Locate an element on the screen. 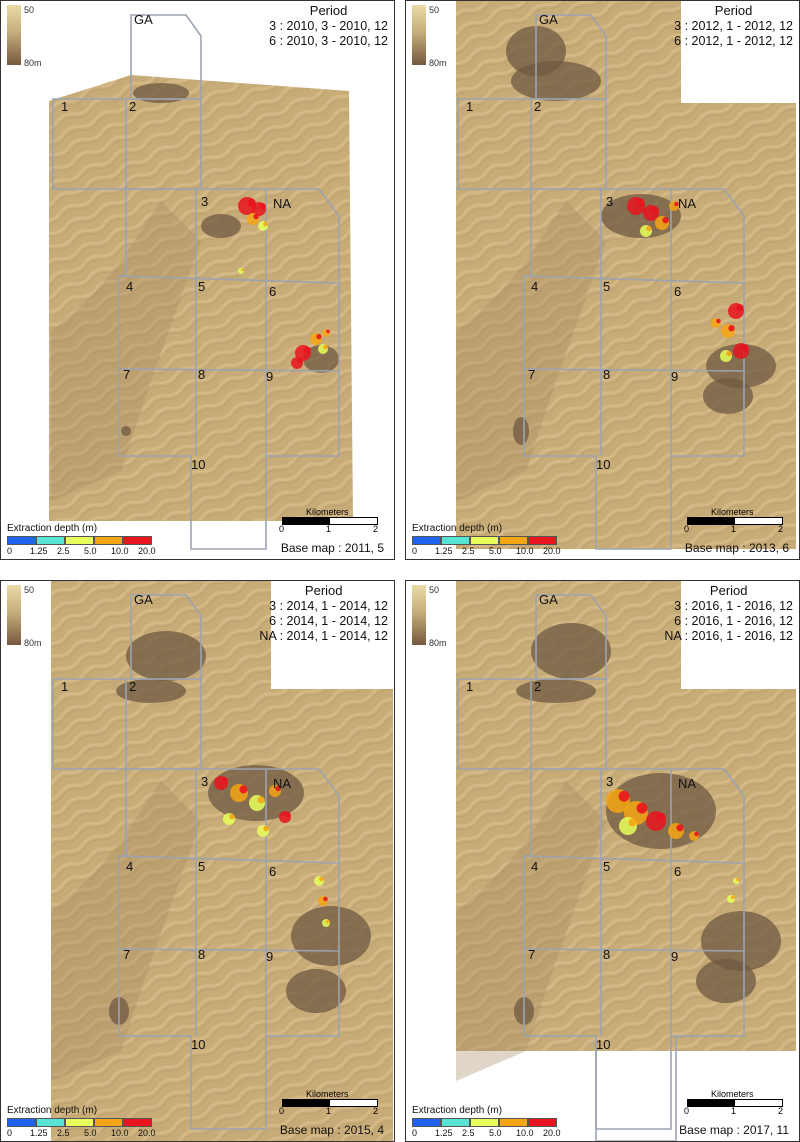 Image resolution: width=800 pixels, height=1142 pixels. base-map-caption: Base map : 2017, 11 is located at coordinates (734, 1130).